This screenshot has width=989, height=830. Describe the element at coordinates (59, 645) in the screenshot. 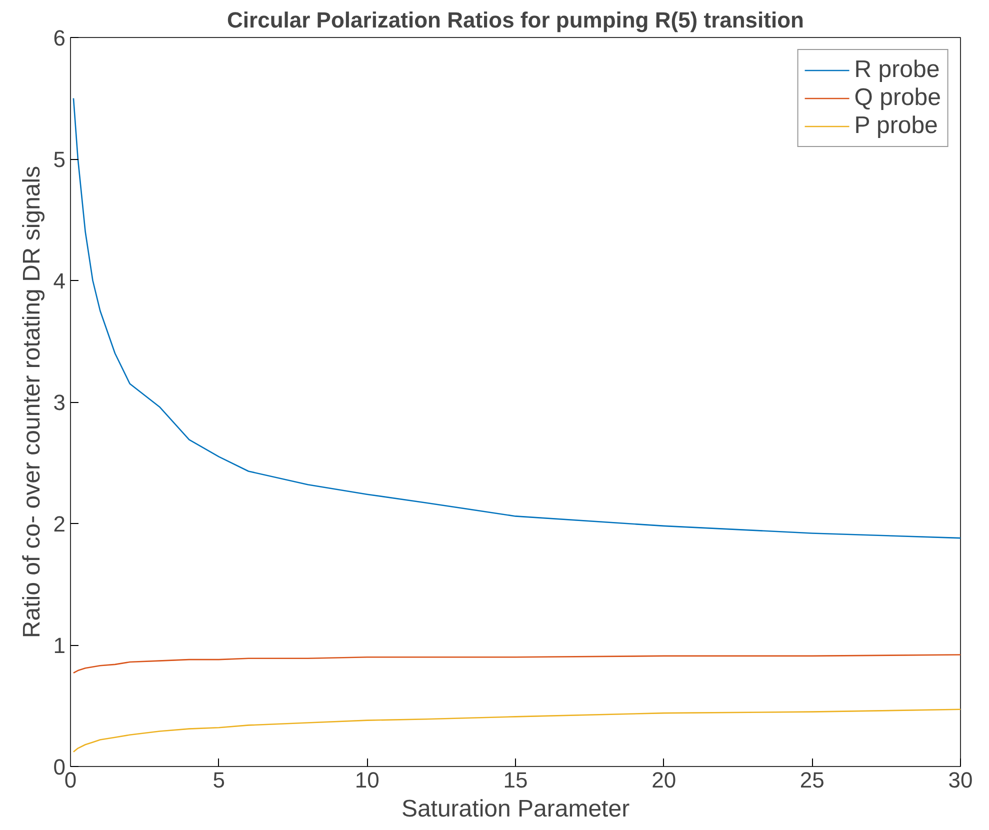

I see `y-tick-label: 1` at that location.